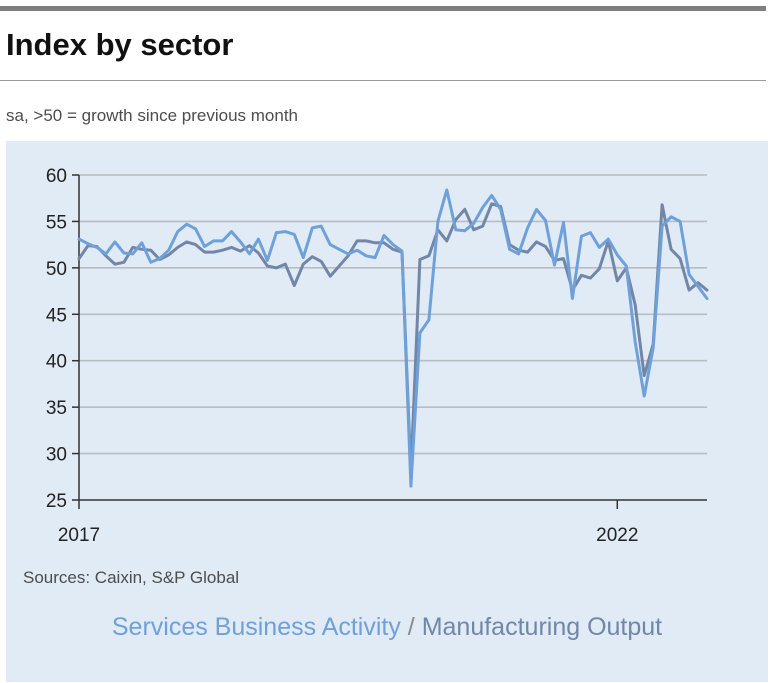 This screenshot has width=774, height=683. What do you see at coordinates (56, 408) in the screenshot?
I see `y-tick-label-35: 35` at bounding box center [56, 408].